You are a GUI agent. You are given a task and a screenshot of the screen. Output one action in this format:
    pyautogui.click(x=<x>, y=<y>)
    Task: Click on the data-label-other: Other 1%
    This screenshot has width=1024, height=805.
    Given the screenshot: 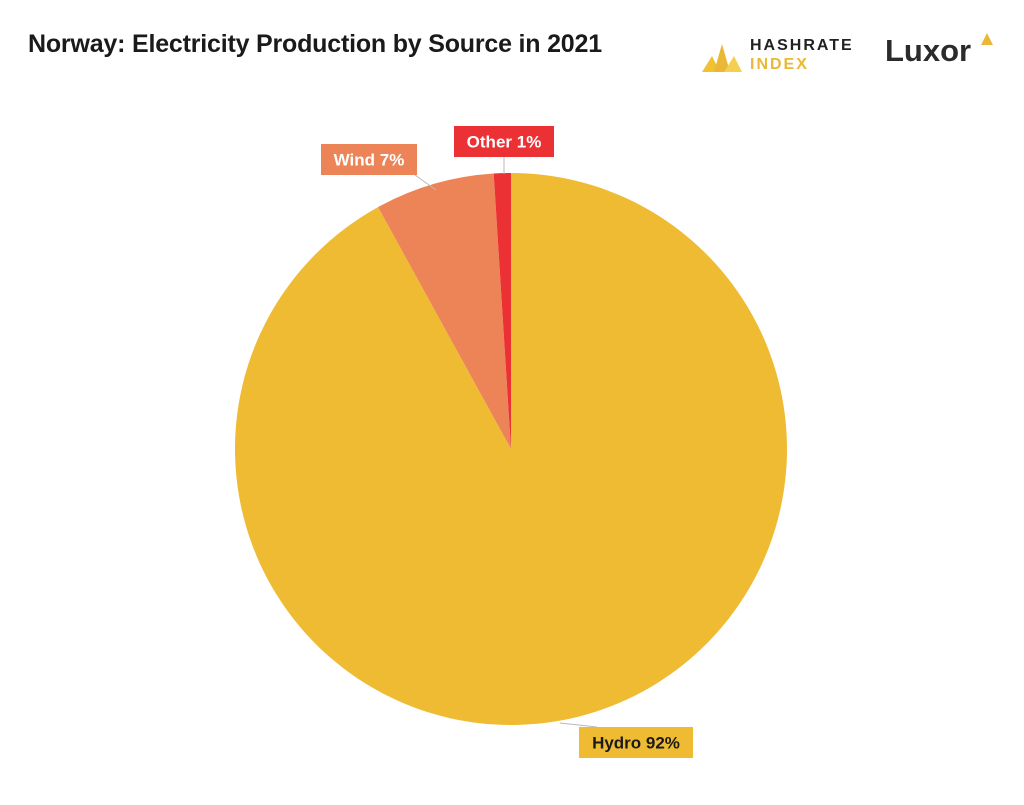 What is the action you would take?
    pyautogui.click(x=504, y=142)
    